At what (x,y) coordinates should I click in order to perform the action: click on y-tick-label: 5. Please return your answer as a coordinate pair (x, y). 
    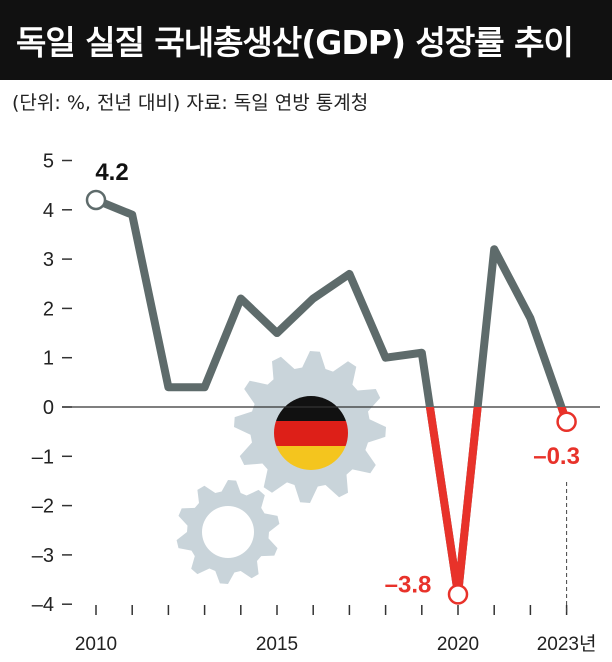
    Looking at the image, I should click on (48, 162).